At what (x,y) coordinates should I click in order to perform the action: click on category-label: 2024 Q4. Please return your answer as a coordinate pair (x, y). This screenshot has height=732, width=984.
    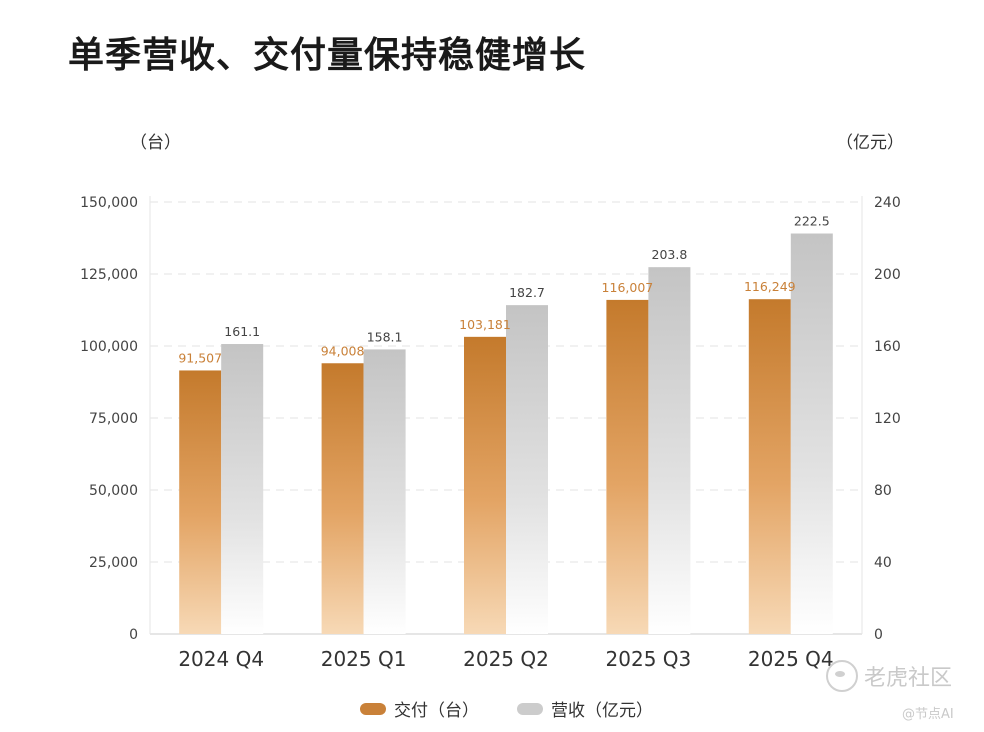
    Looking at the image, I should click on (221, 659).